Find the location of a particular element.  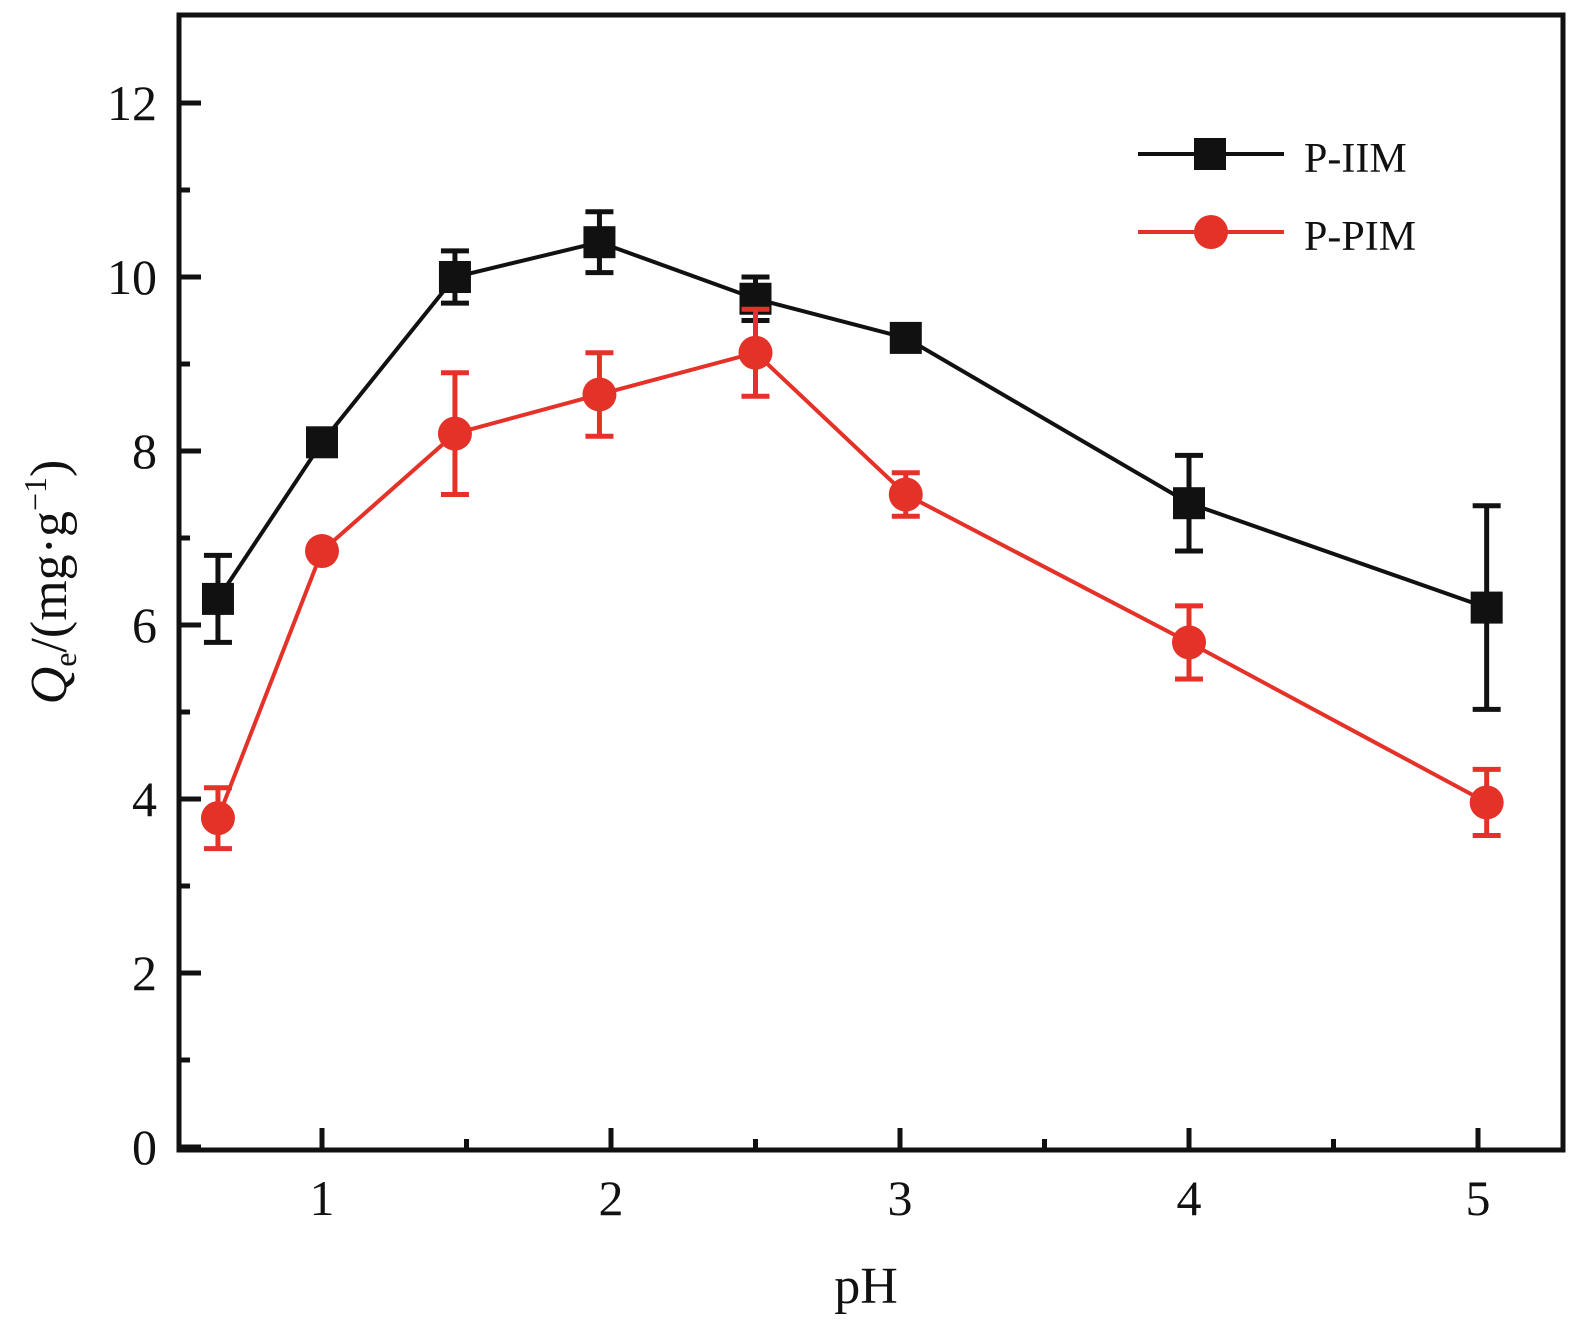

y-tick-label: 8 is located at coordinates (144, 451).